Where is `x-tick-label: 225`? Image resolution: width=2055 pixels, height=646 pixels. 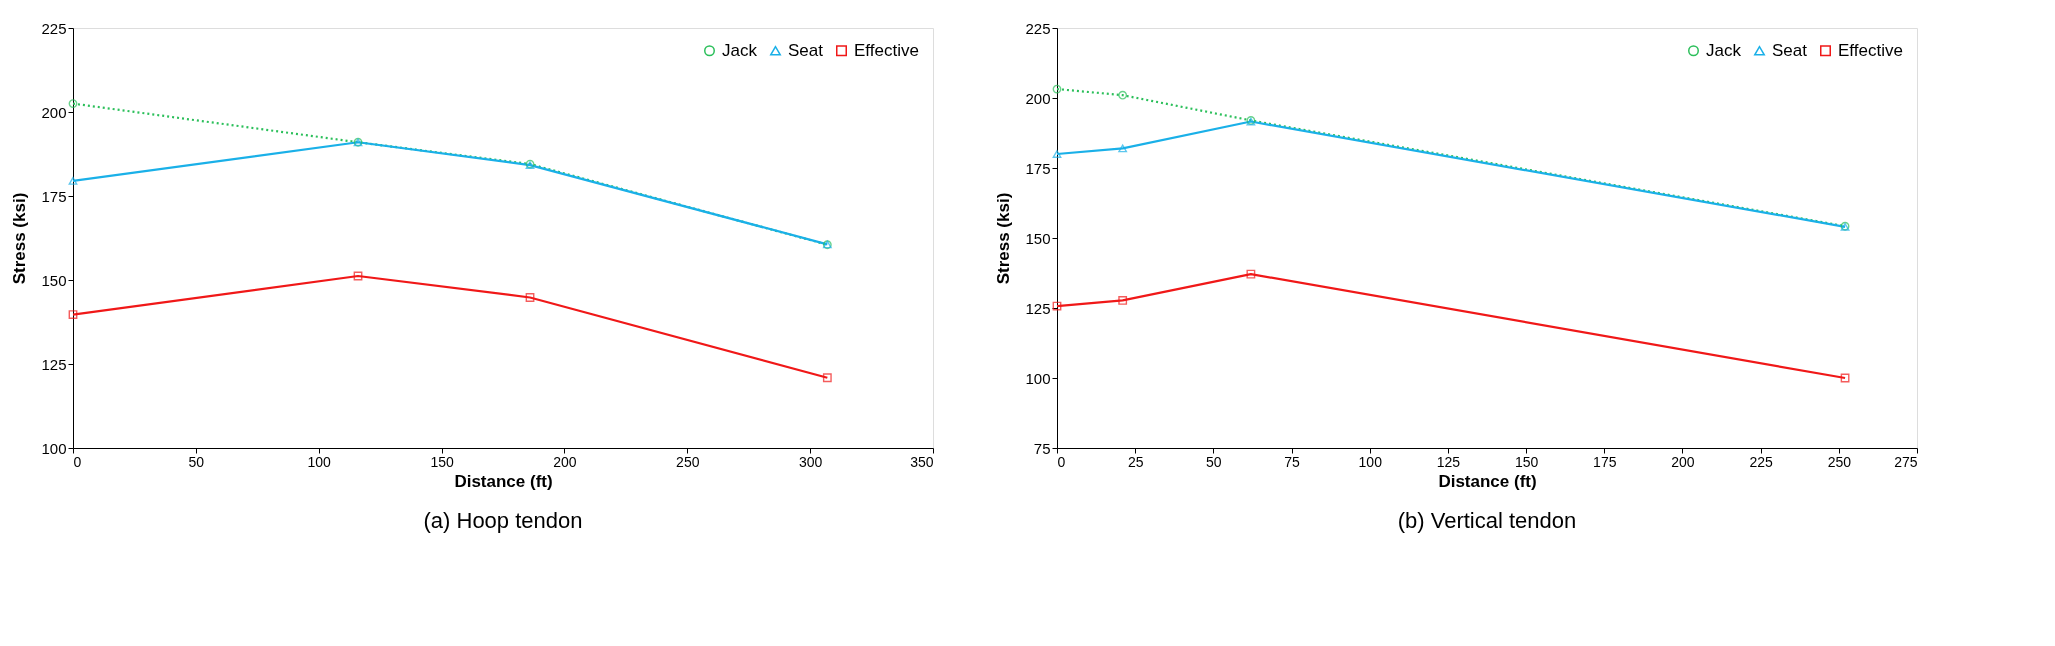
x-tick-label: 225 is located at coordinates (1761, 461).